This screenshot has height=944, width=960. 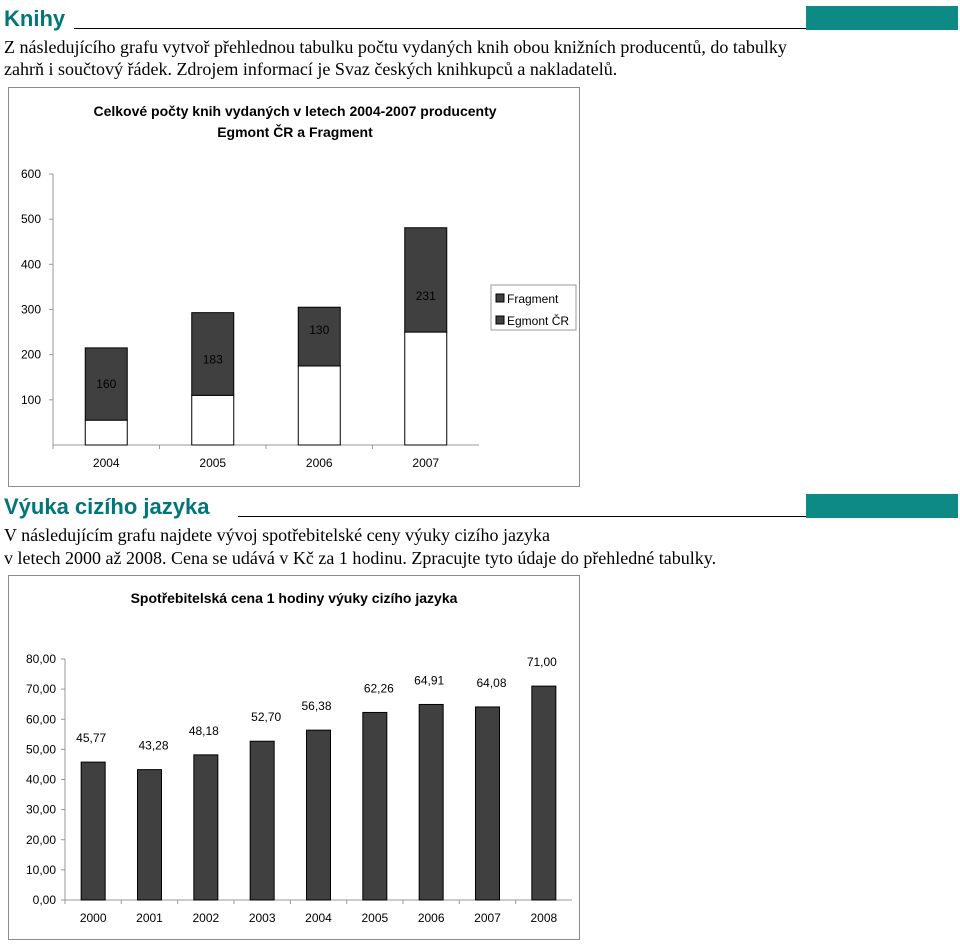 I want to click on y-tick-label: 400, so click(x=31, y=264).